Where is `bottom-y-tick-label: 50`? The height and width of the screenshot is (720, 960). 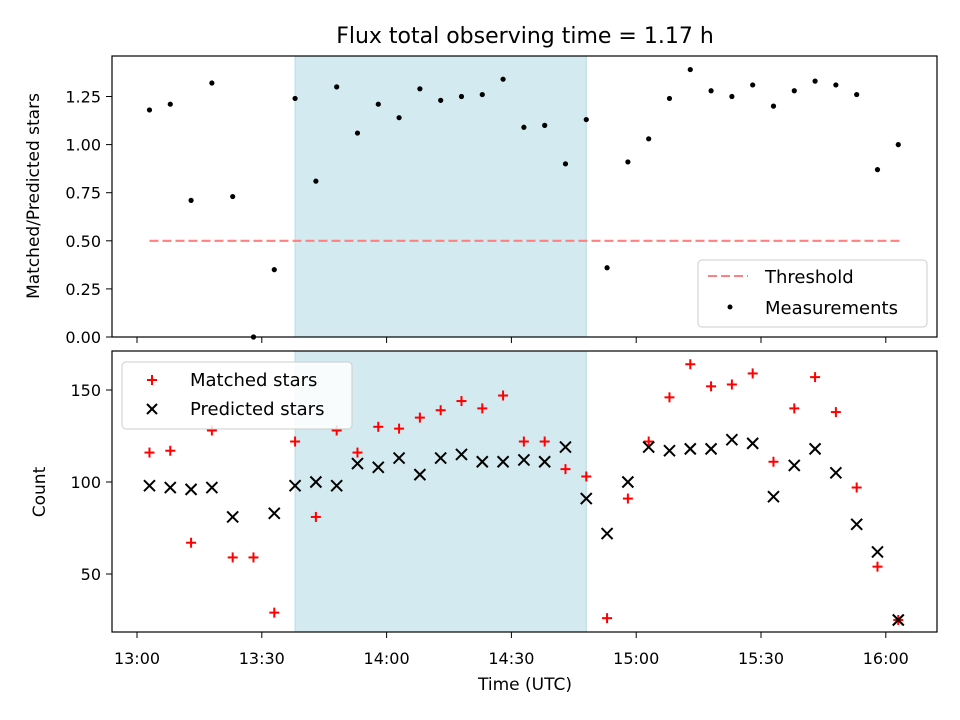 bottom-y-tick-label: 50 is located at coordinates (91, 574).